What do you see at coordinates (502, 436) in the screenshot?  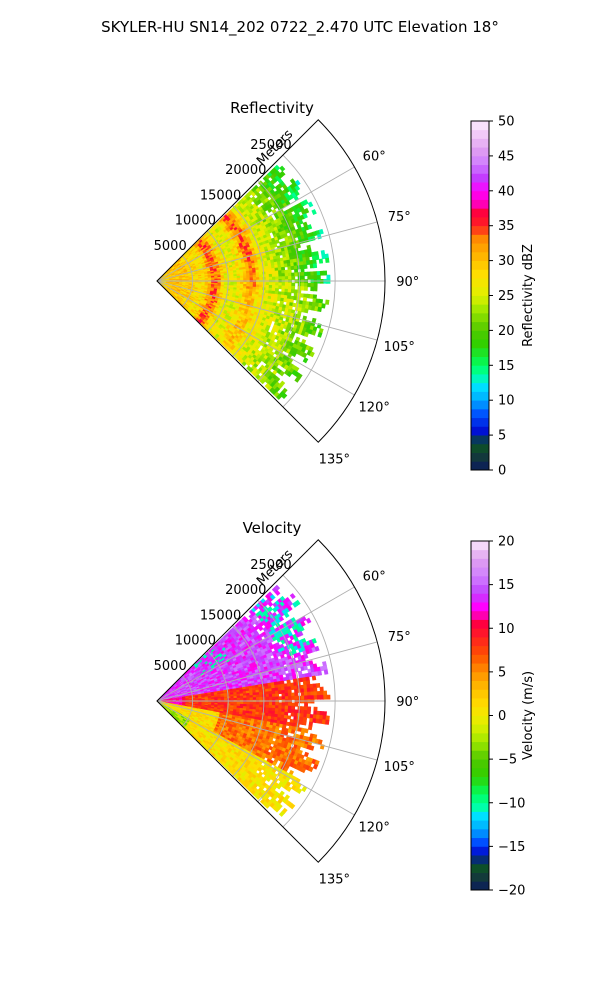 I see `colorbar-tick-label: 5` at bounding box center [502, 436].